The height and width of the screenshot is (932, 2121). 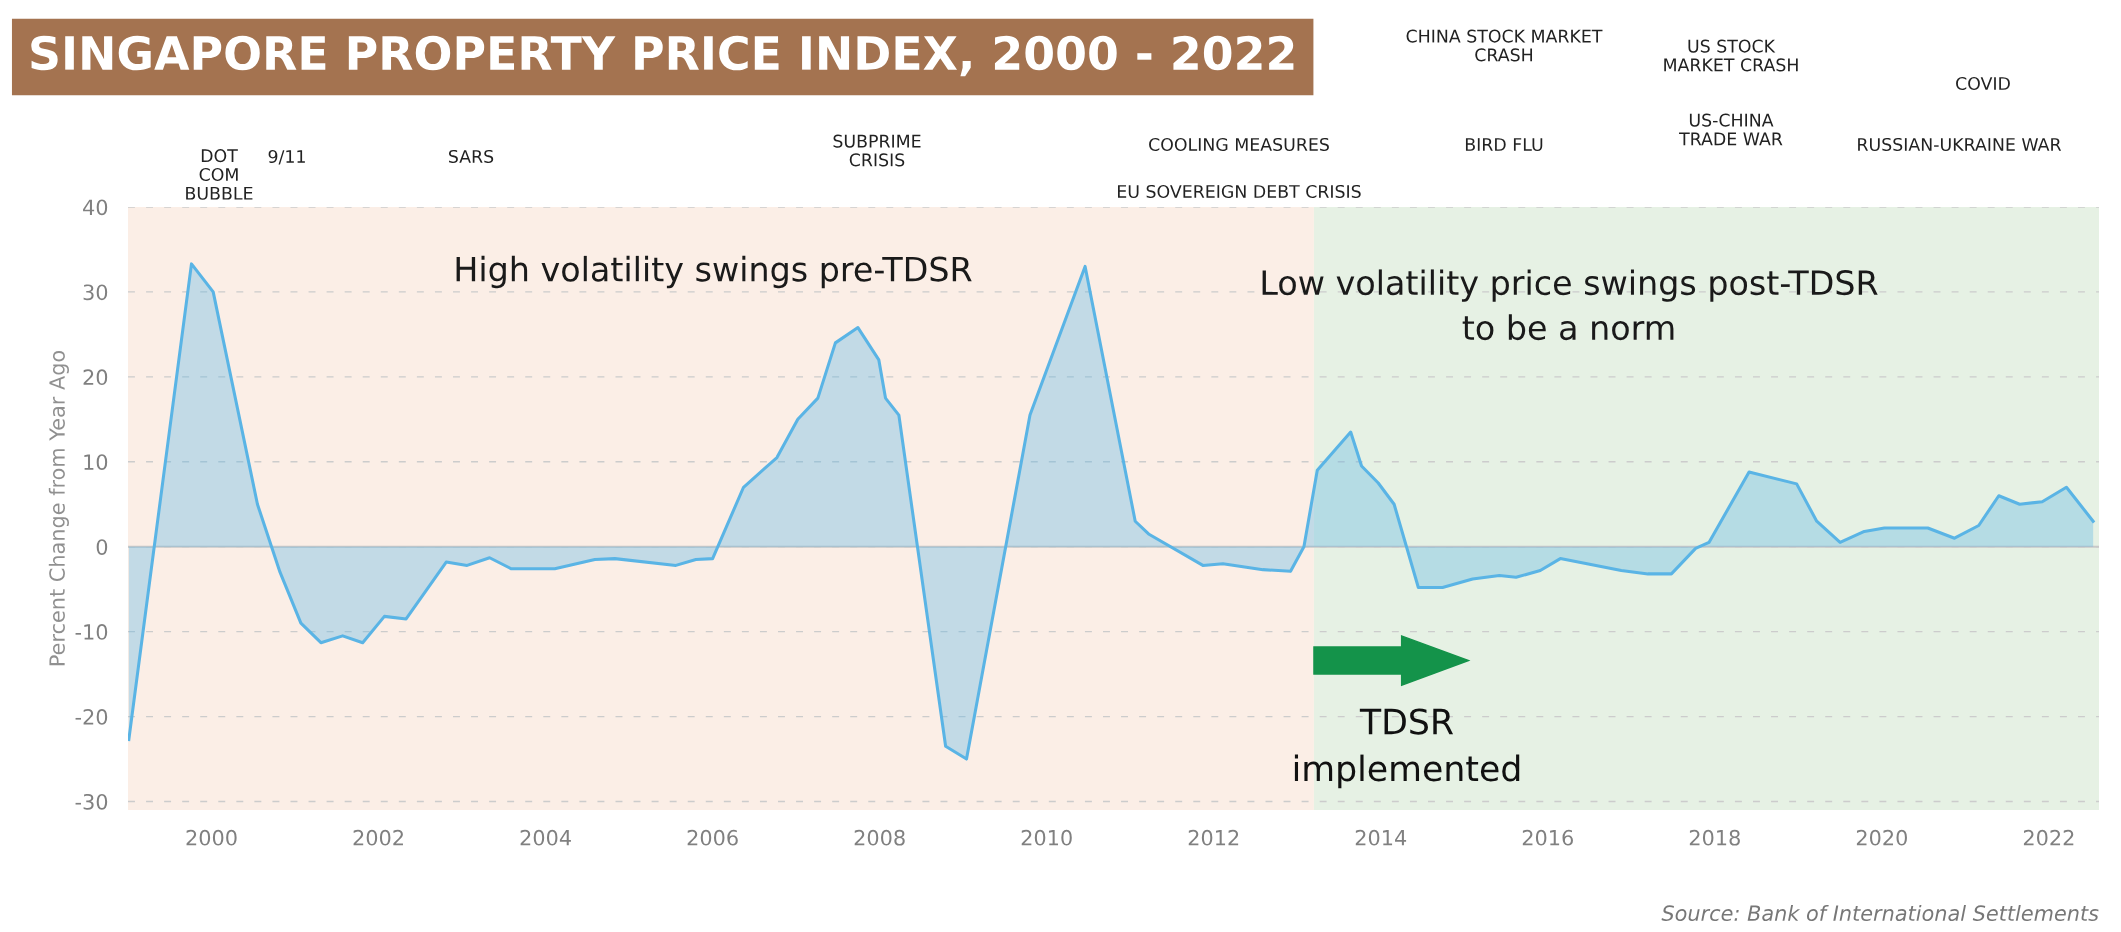 I want to click on band-label: High volatility swings pre-TDSR, so click(x=714, y=272).